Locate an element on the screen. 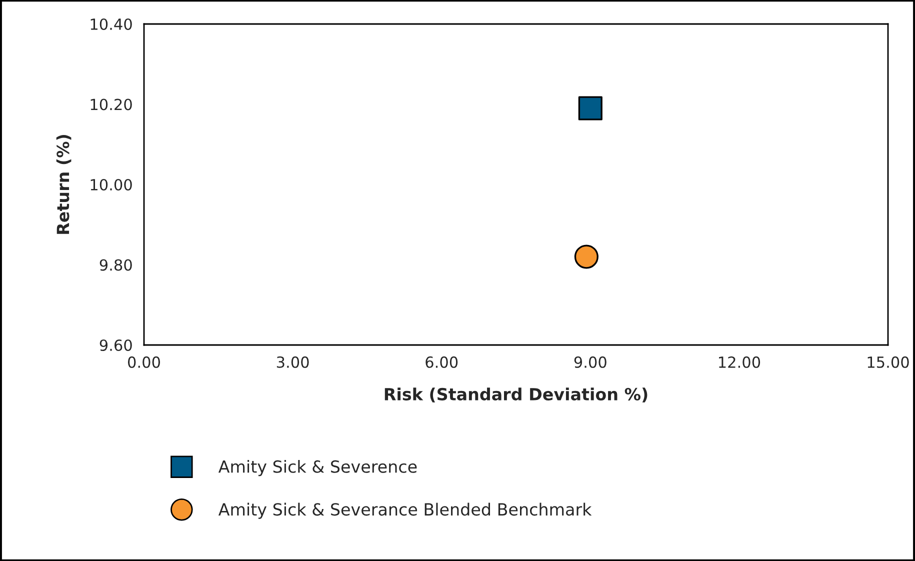 The image size is (915, 561). x-tick-label: 9.00 is located at coordinates (590, 362).